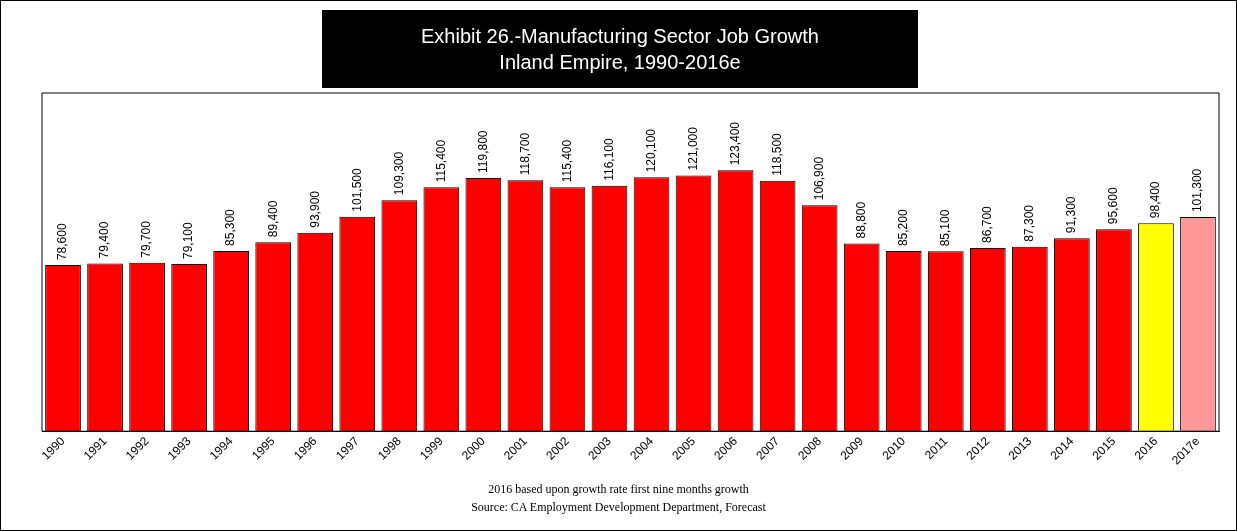  Describe the element at coordinates (356, 189) in the screenshot. I see `data-label: 101,500` at that location.